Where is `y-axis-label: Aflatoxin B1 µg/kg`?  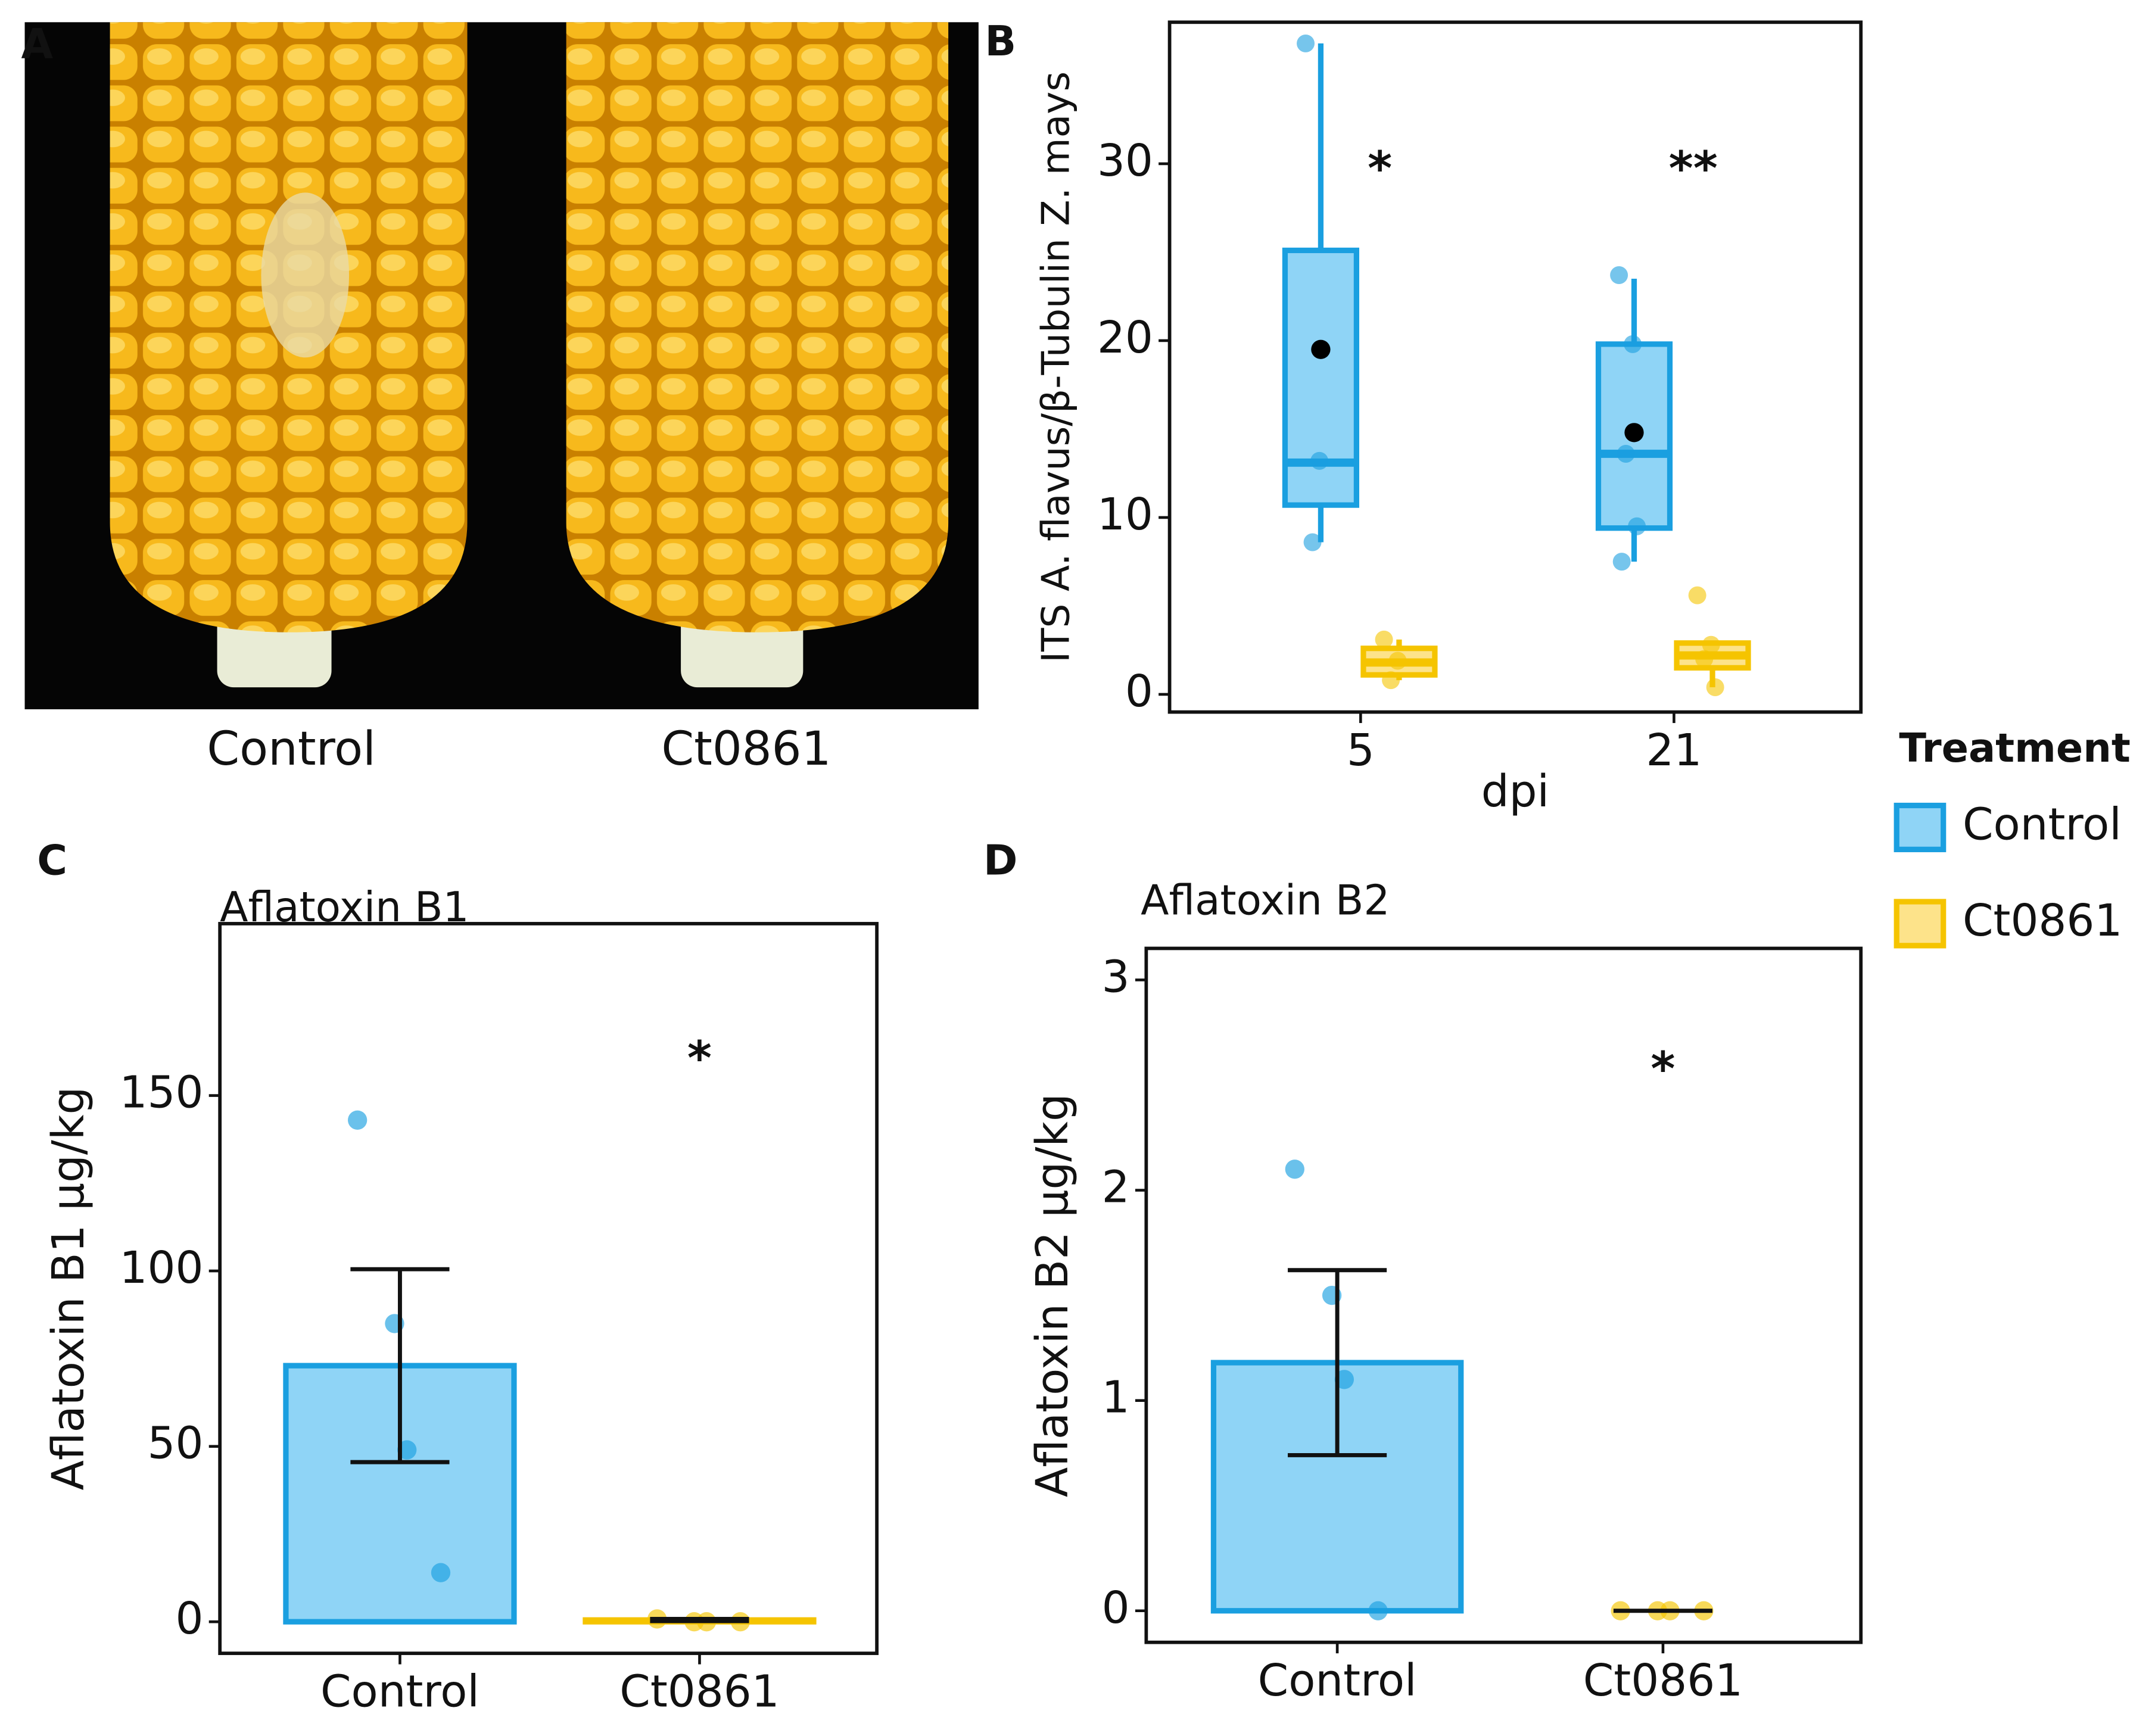 y-axis-label: Aflatoxin B1 µg/kg is located at coordinates (68, 1289).